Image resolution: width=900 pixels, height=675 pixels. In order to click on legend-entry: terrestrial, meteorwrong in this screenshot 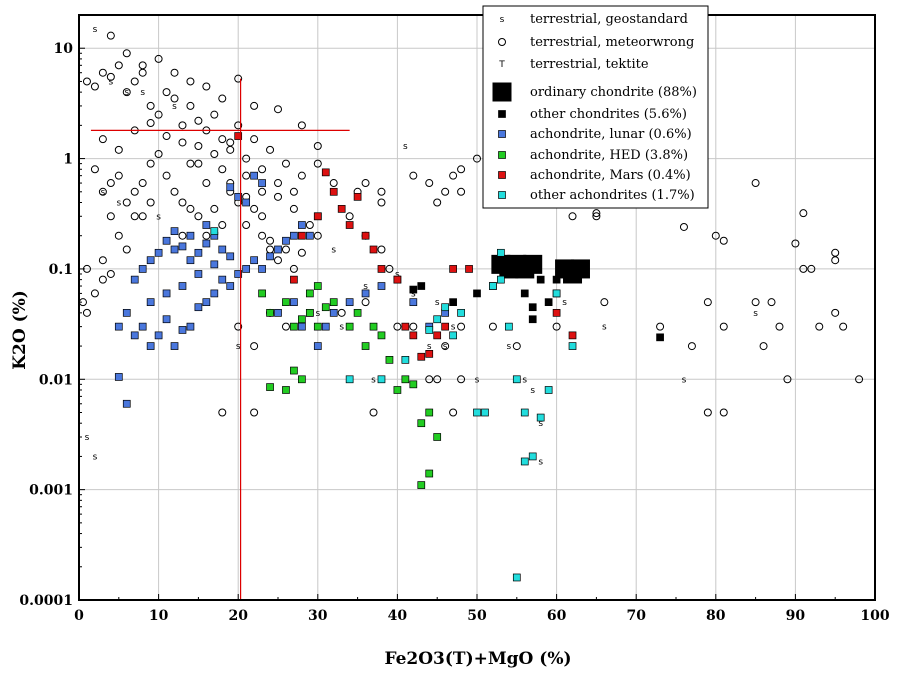, I will do `click(596, 42)`.